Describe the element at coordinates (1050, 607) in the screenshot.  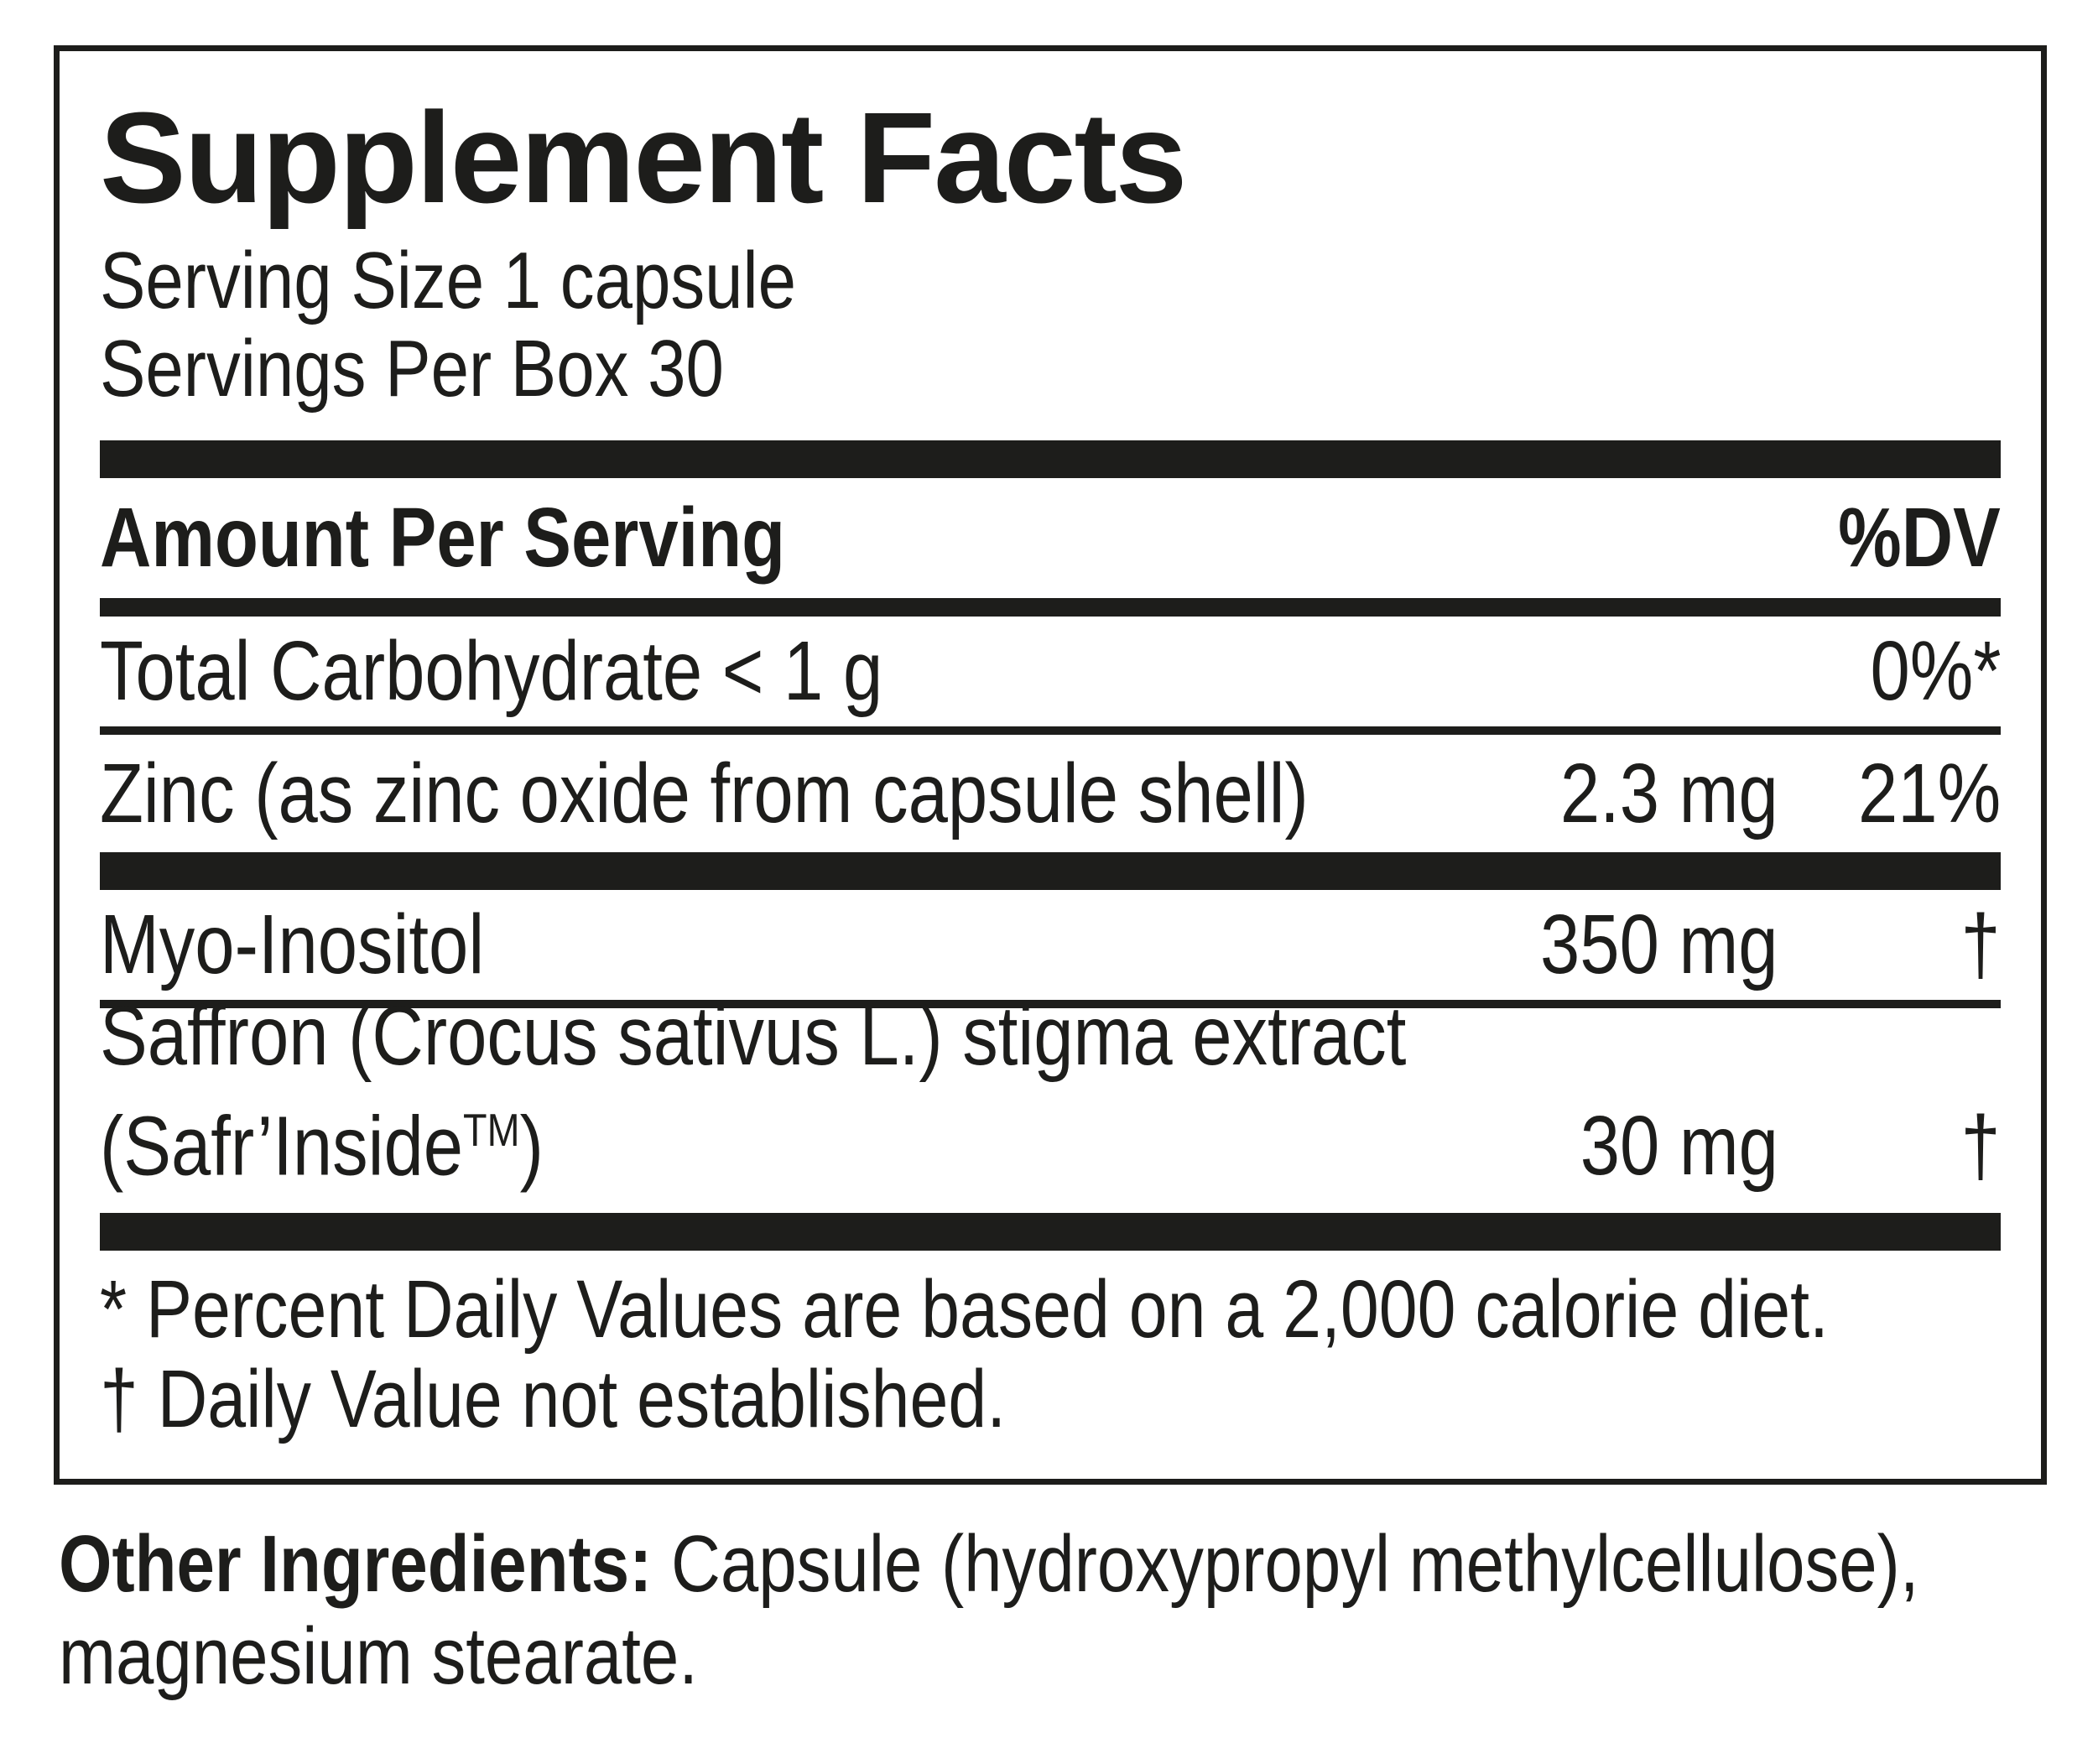
I see `header-rule` at that location.